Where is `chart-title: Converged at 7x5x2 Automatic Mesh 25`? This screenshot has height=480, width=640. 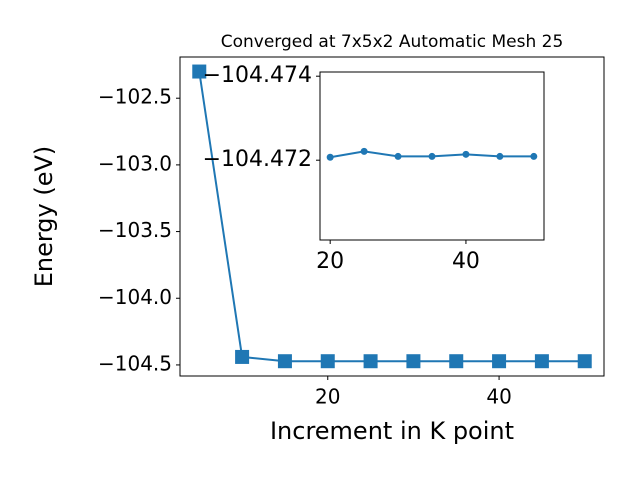 chart-title: Converged at 7x5x2 Automatic Mesh 25 is located at coordinates (392, 42).